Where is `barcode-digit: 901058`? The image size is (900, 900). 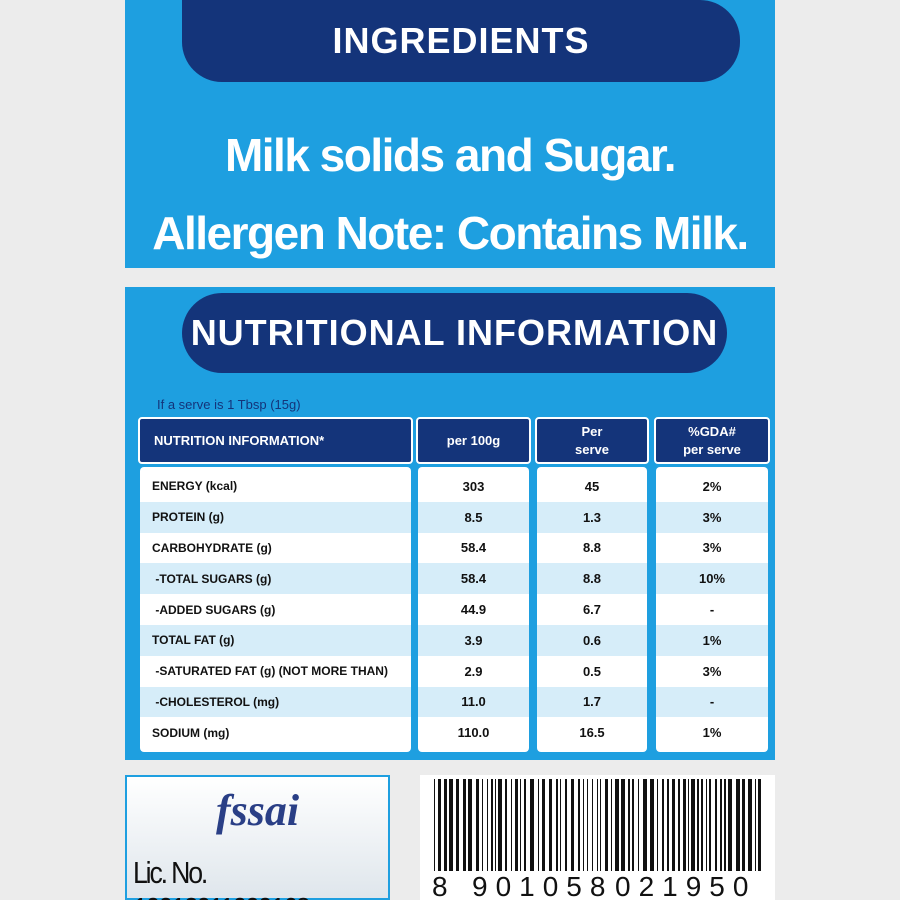
barcode-digit: 901058 is located at coordinates (543, 885).